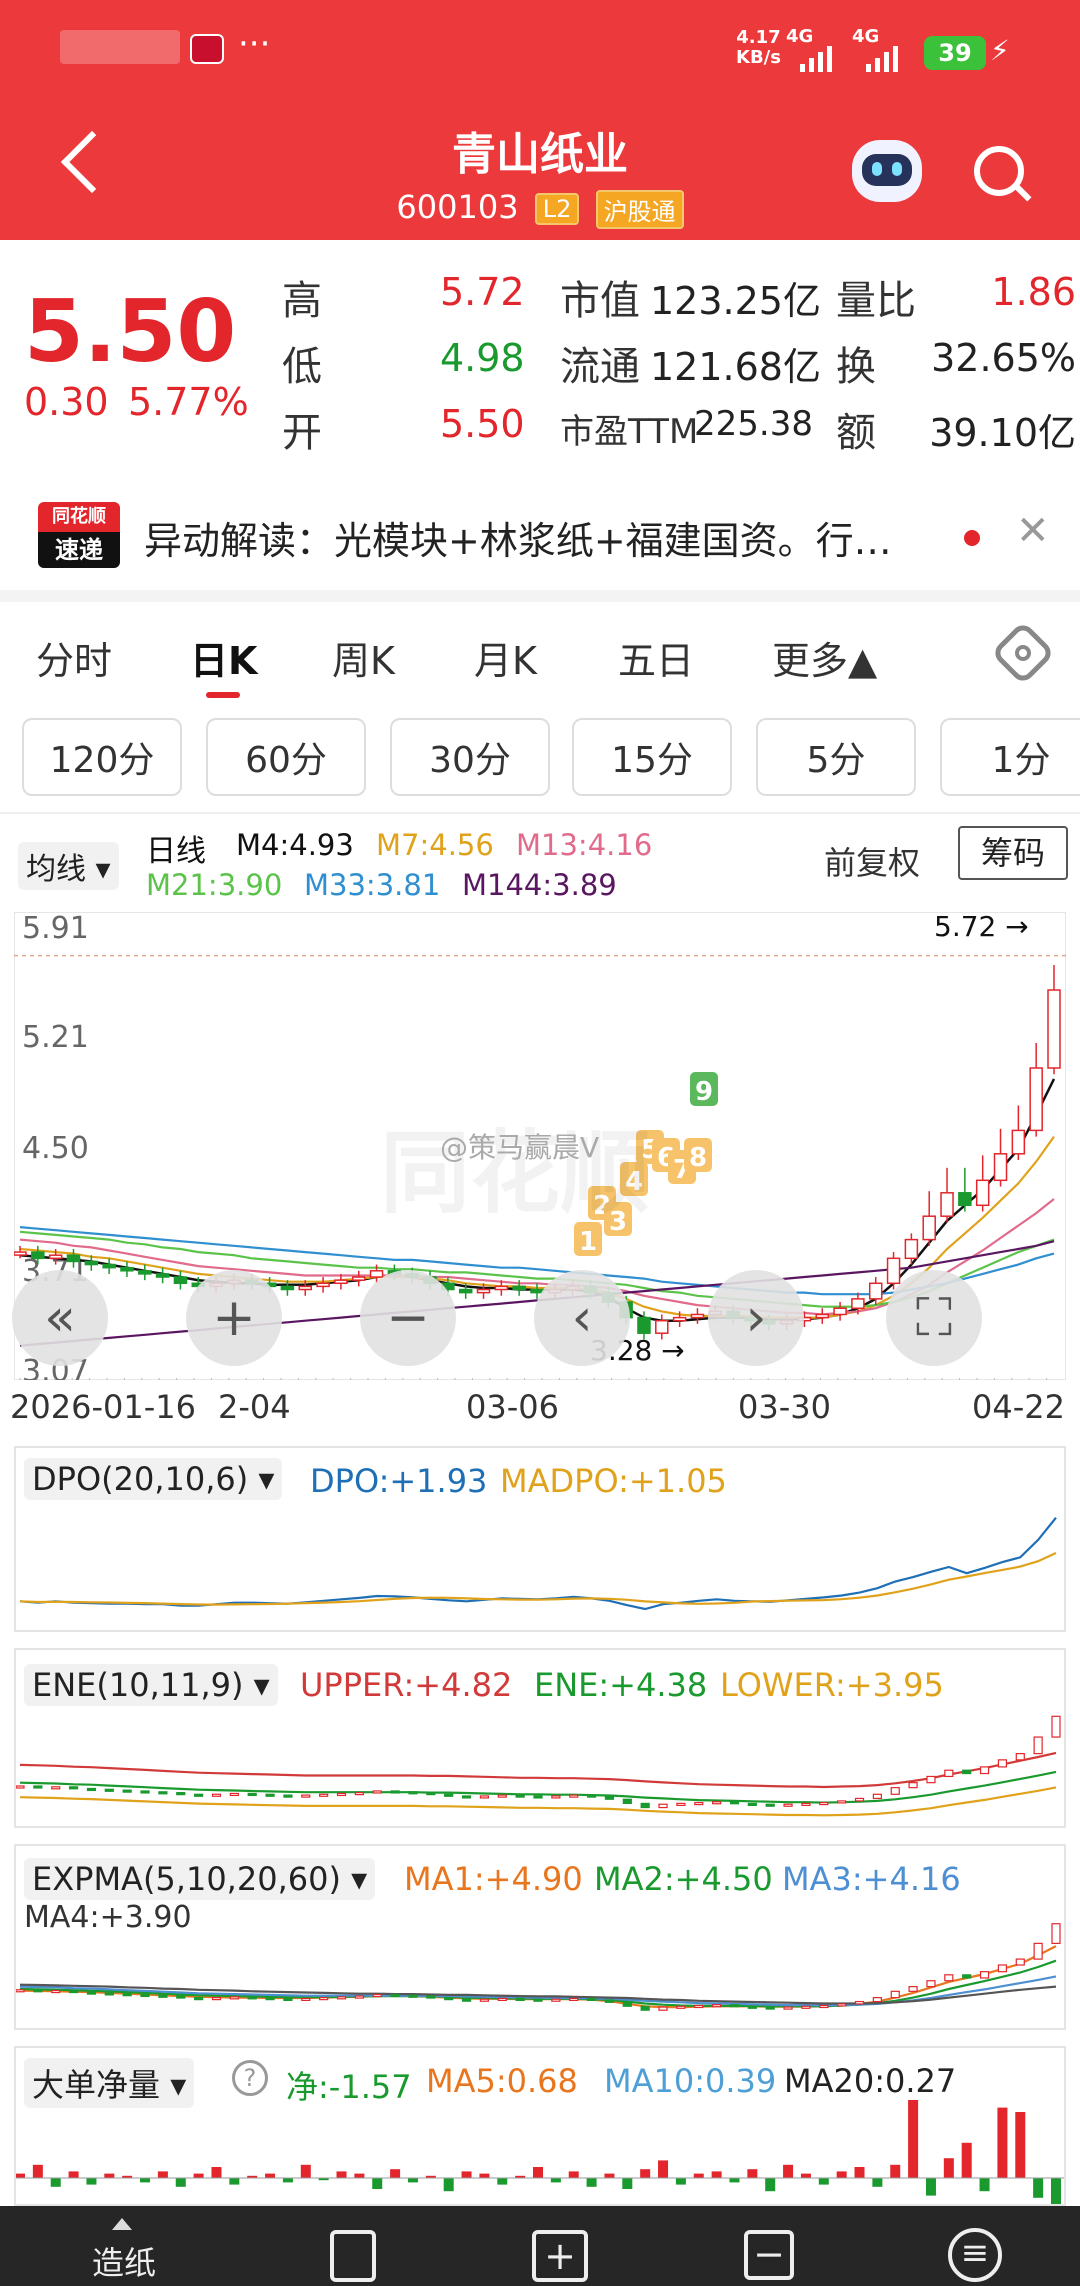  What do you see at coordinates (560, 2256) in the screenshot?
I see `add-watchlist-icon: +` at bounding box center [560, 2256].